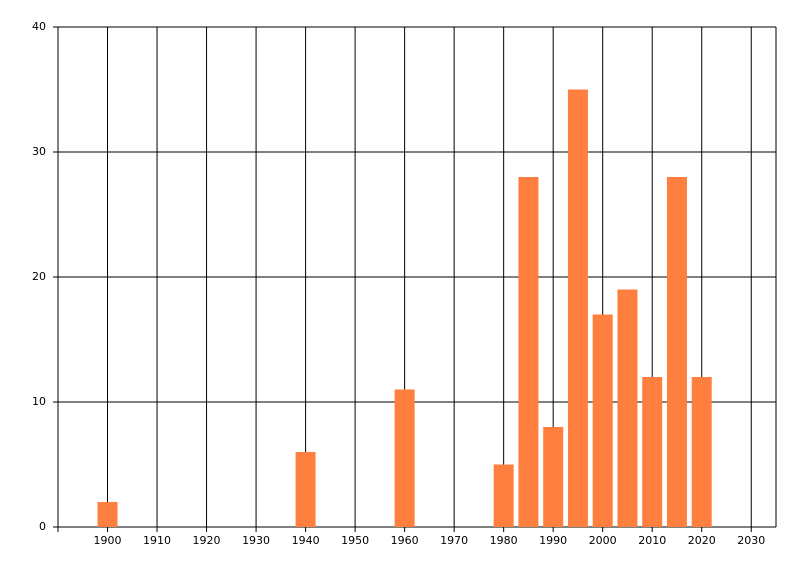  What do you see at coordinates (355, 540) in the screenshot?
I see `x-tick-label: 1950` at bounding box center [355, 540].